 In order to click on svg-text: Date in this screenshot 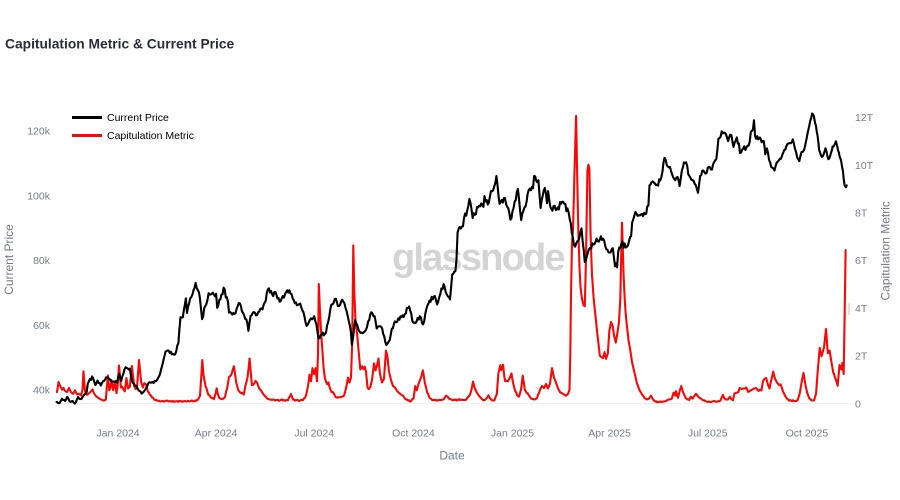, I will do `click(452, 456)`.